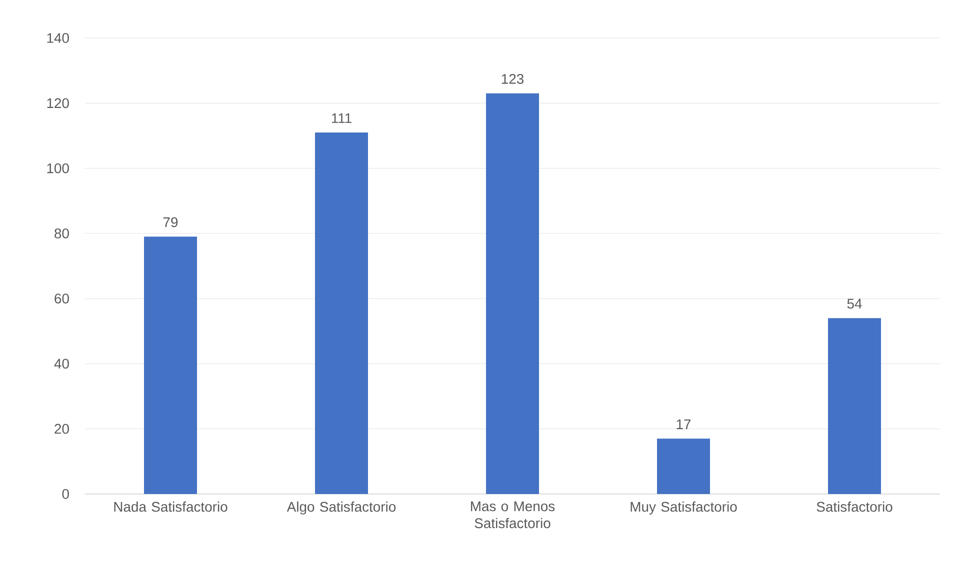 The width and height of the screenshot is (957, 578). Describe the element at coordinates (65, 494) in the screenshot. I see `y-tick-label: 0` at that location.